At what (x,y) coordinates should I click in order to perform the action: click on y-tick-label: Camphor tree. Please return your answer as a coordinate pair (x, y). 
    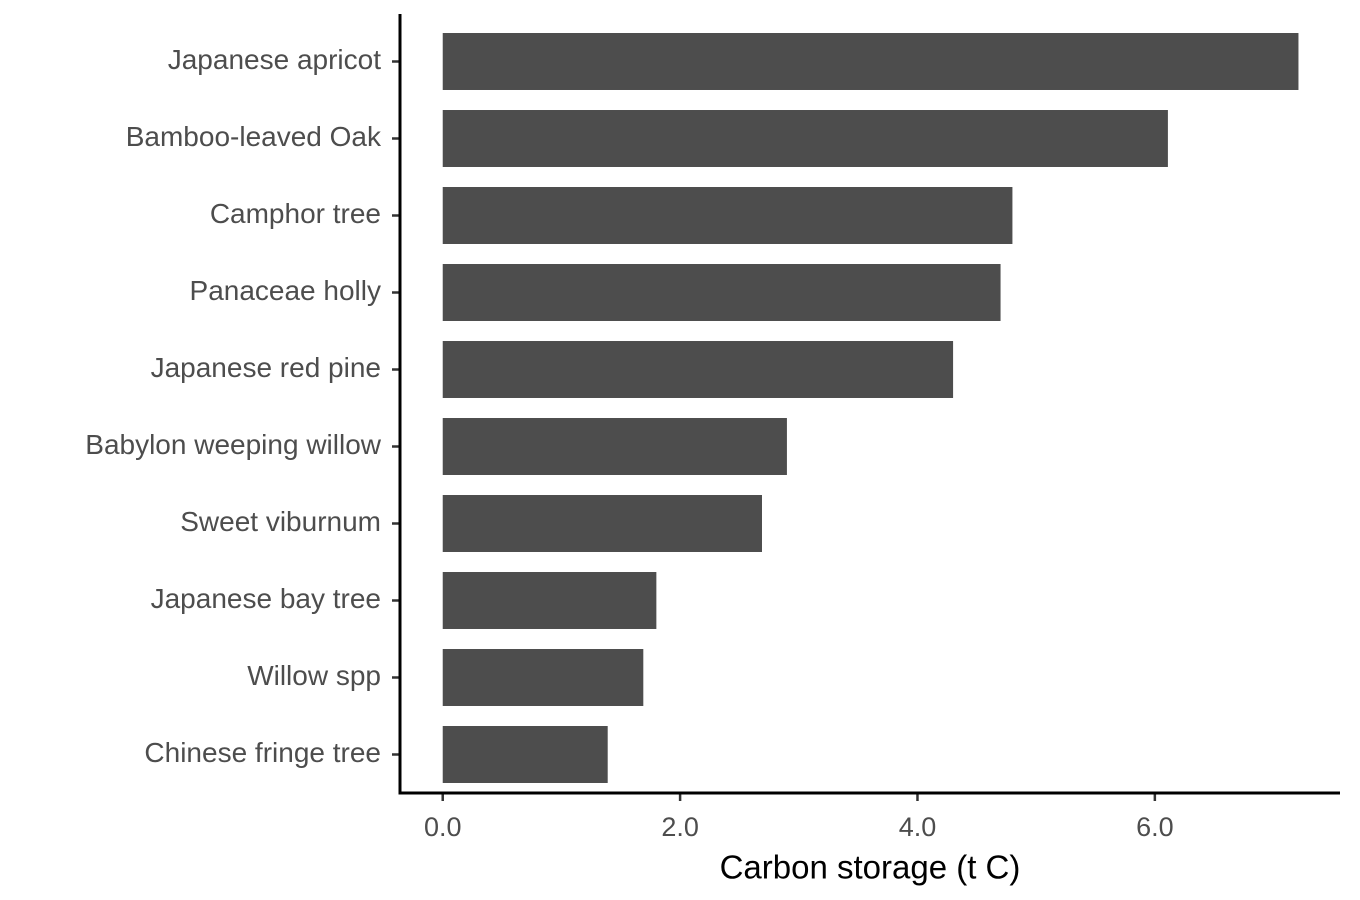
    Looking at the image, I should click on (295, 213).